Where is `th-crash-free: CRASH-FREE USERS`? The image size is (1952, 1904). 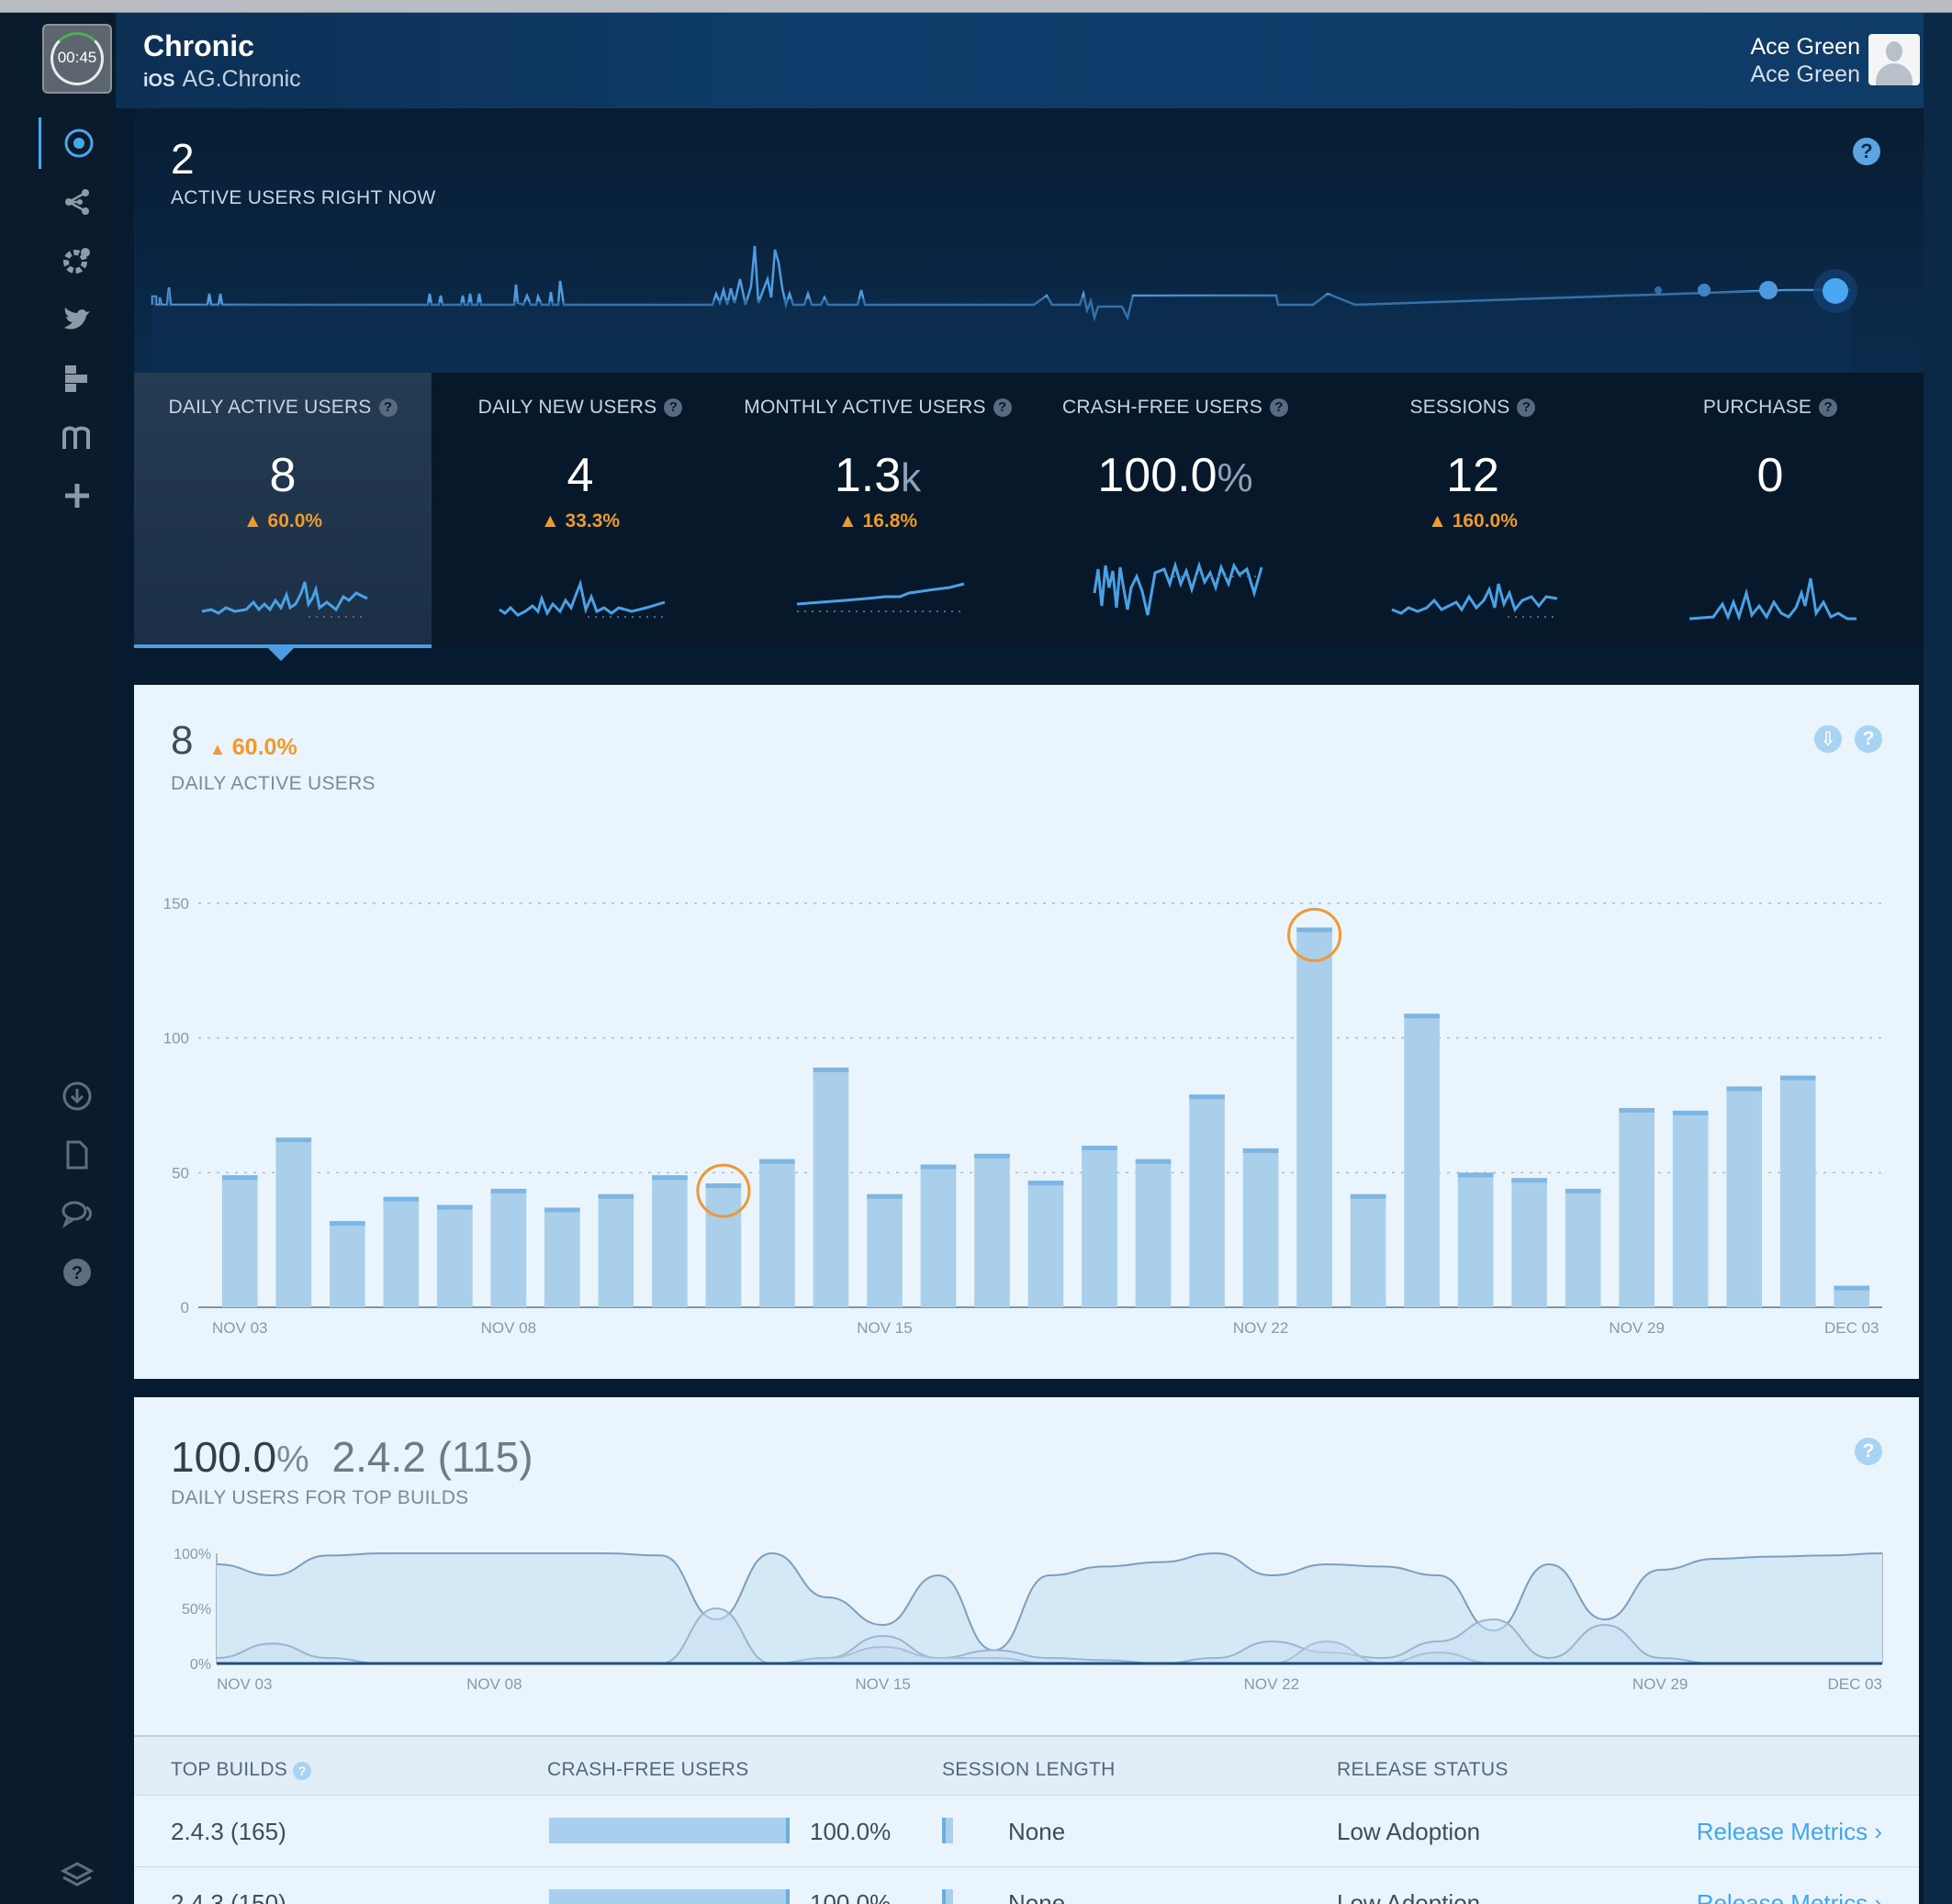 th-crash-free: CRASH-FREE USERS is located at coordinates (648, 1769).